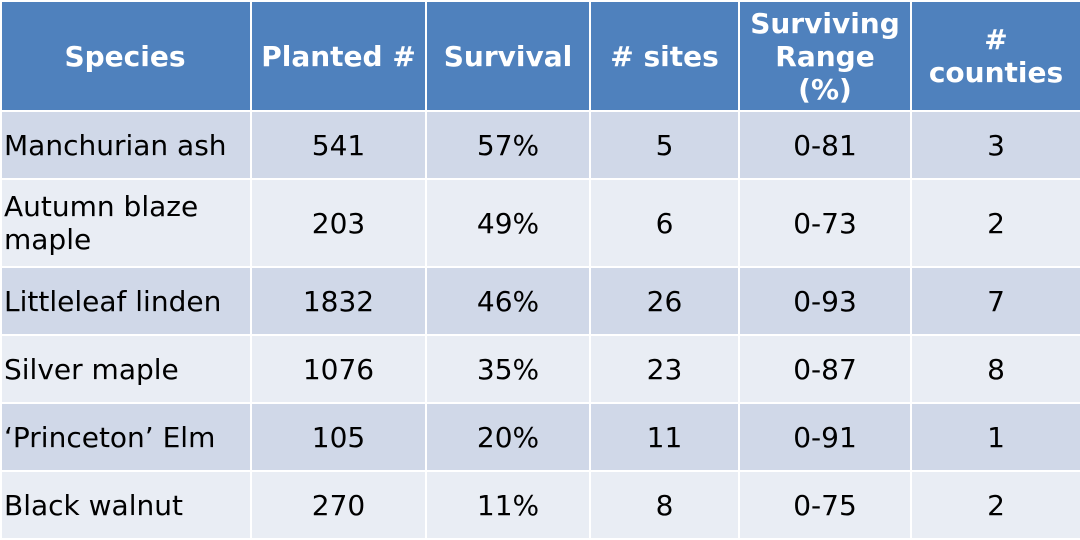 This screenshot has width=1080, height=540. I want to click on table-row: Black walnut 270 11% 8 0-75 2, so click(540, 505).